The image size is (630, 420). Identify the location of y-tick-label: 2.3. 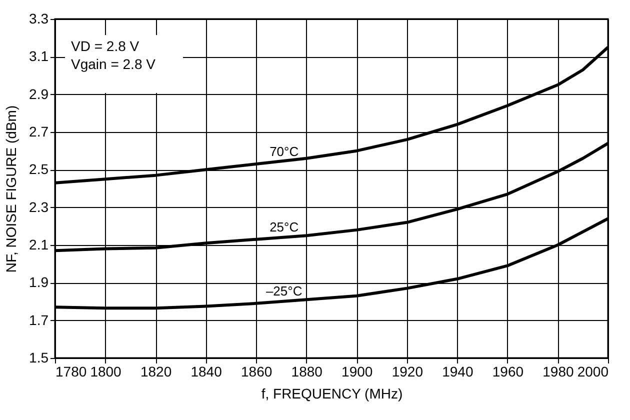
(39, 206).